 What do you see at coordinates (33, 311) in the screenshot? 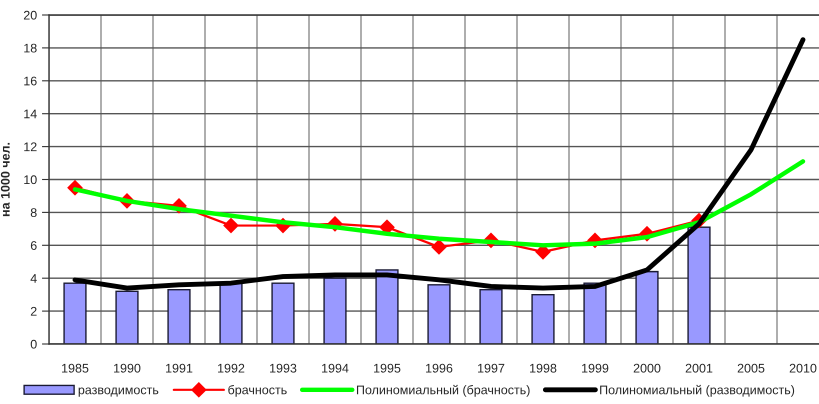
I see `y-tick-label: 2` at bounding box center [33, 311].